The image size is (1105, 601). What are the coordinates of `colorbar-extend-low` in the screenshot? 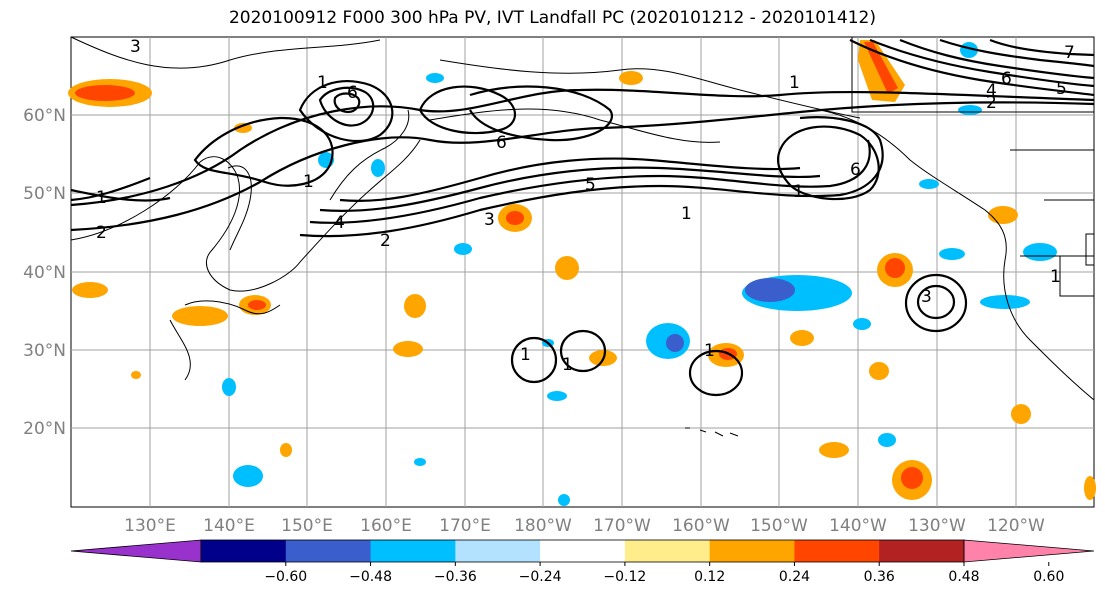 It's located at (136, 551).